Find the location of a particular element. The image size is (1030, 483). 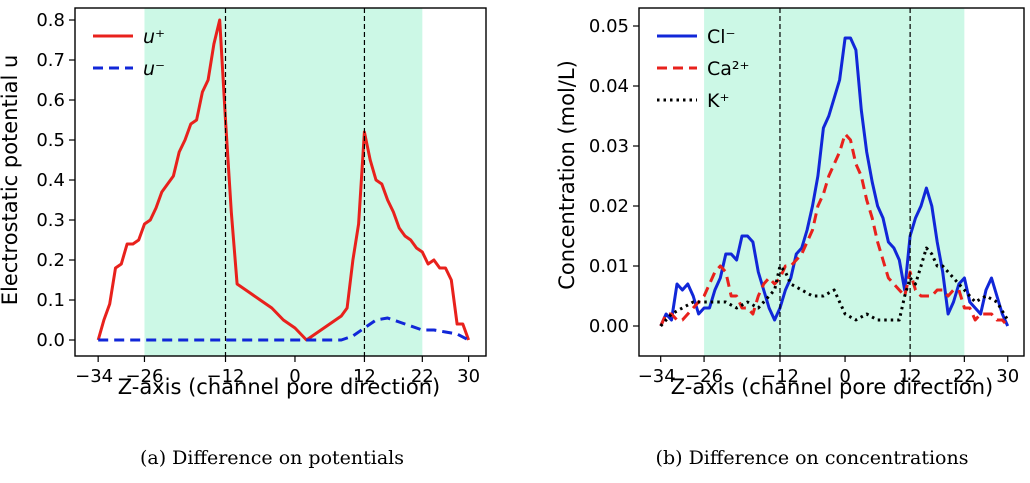

panel-a-xlabel: Z-axis (channel pore direction) is located at coordinates (279, 387).